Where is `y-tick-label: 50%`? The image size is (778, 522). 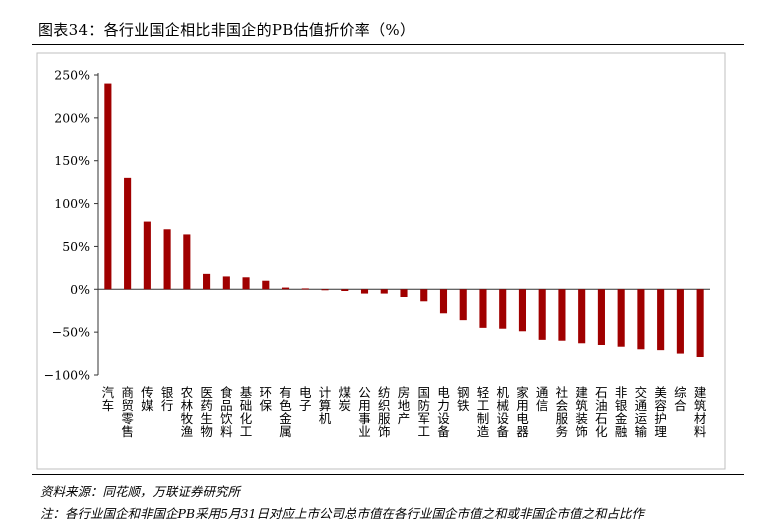
y-tick-label: 50% is located at coordinates (76, 246).